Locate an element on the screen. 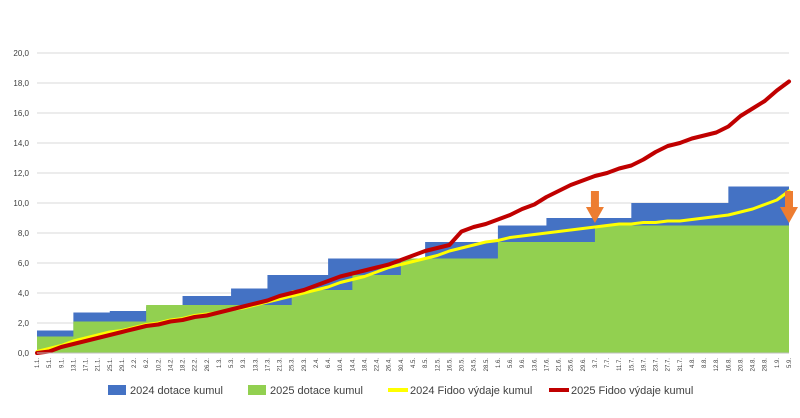 This screenshot has width=800, height=418. x-tick-label: 1.1. is located at coordinates (38, 363).